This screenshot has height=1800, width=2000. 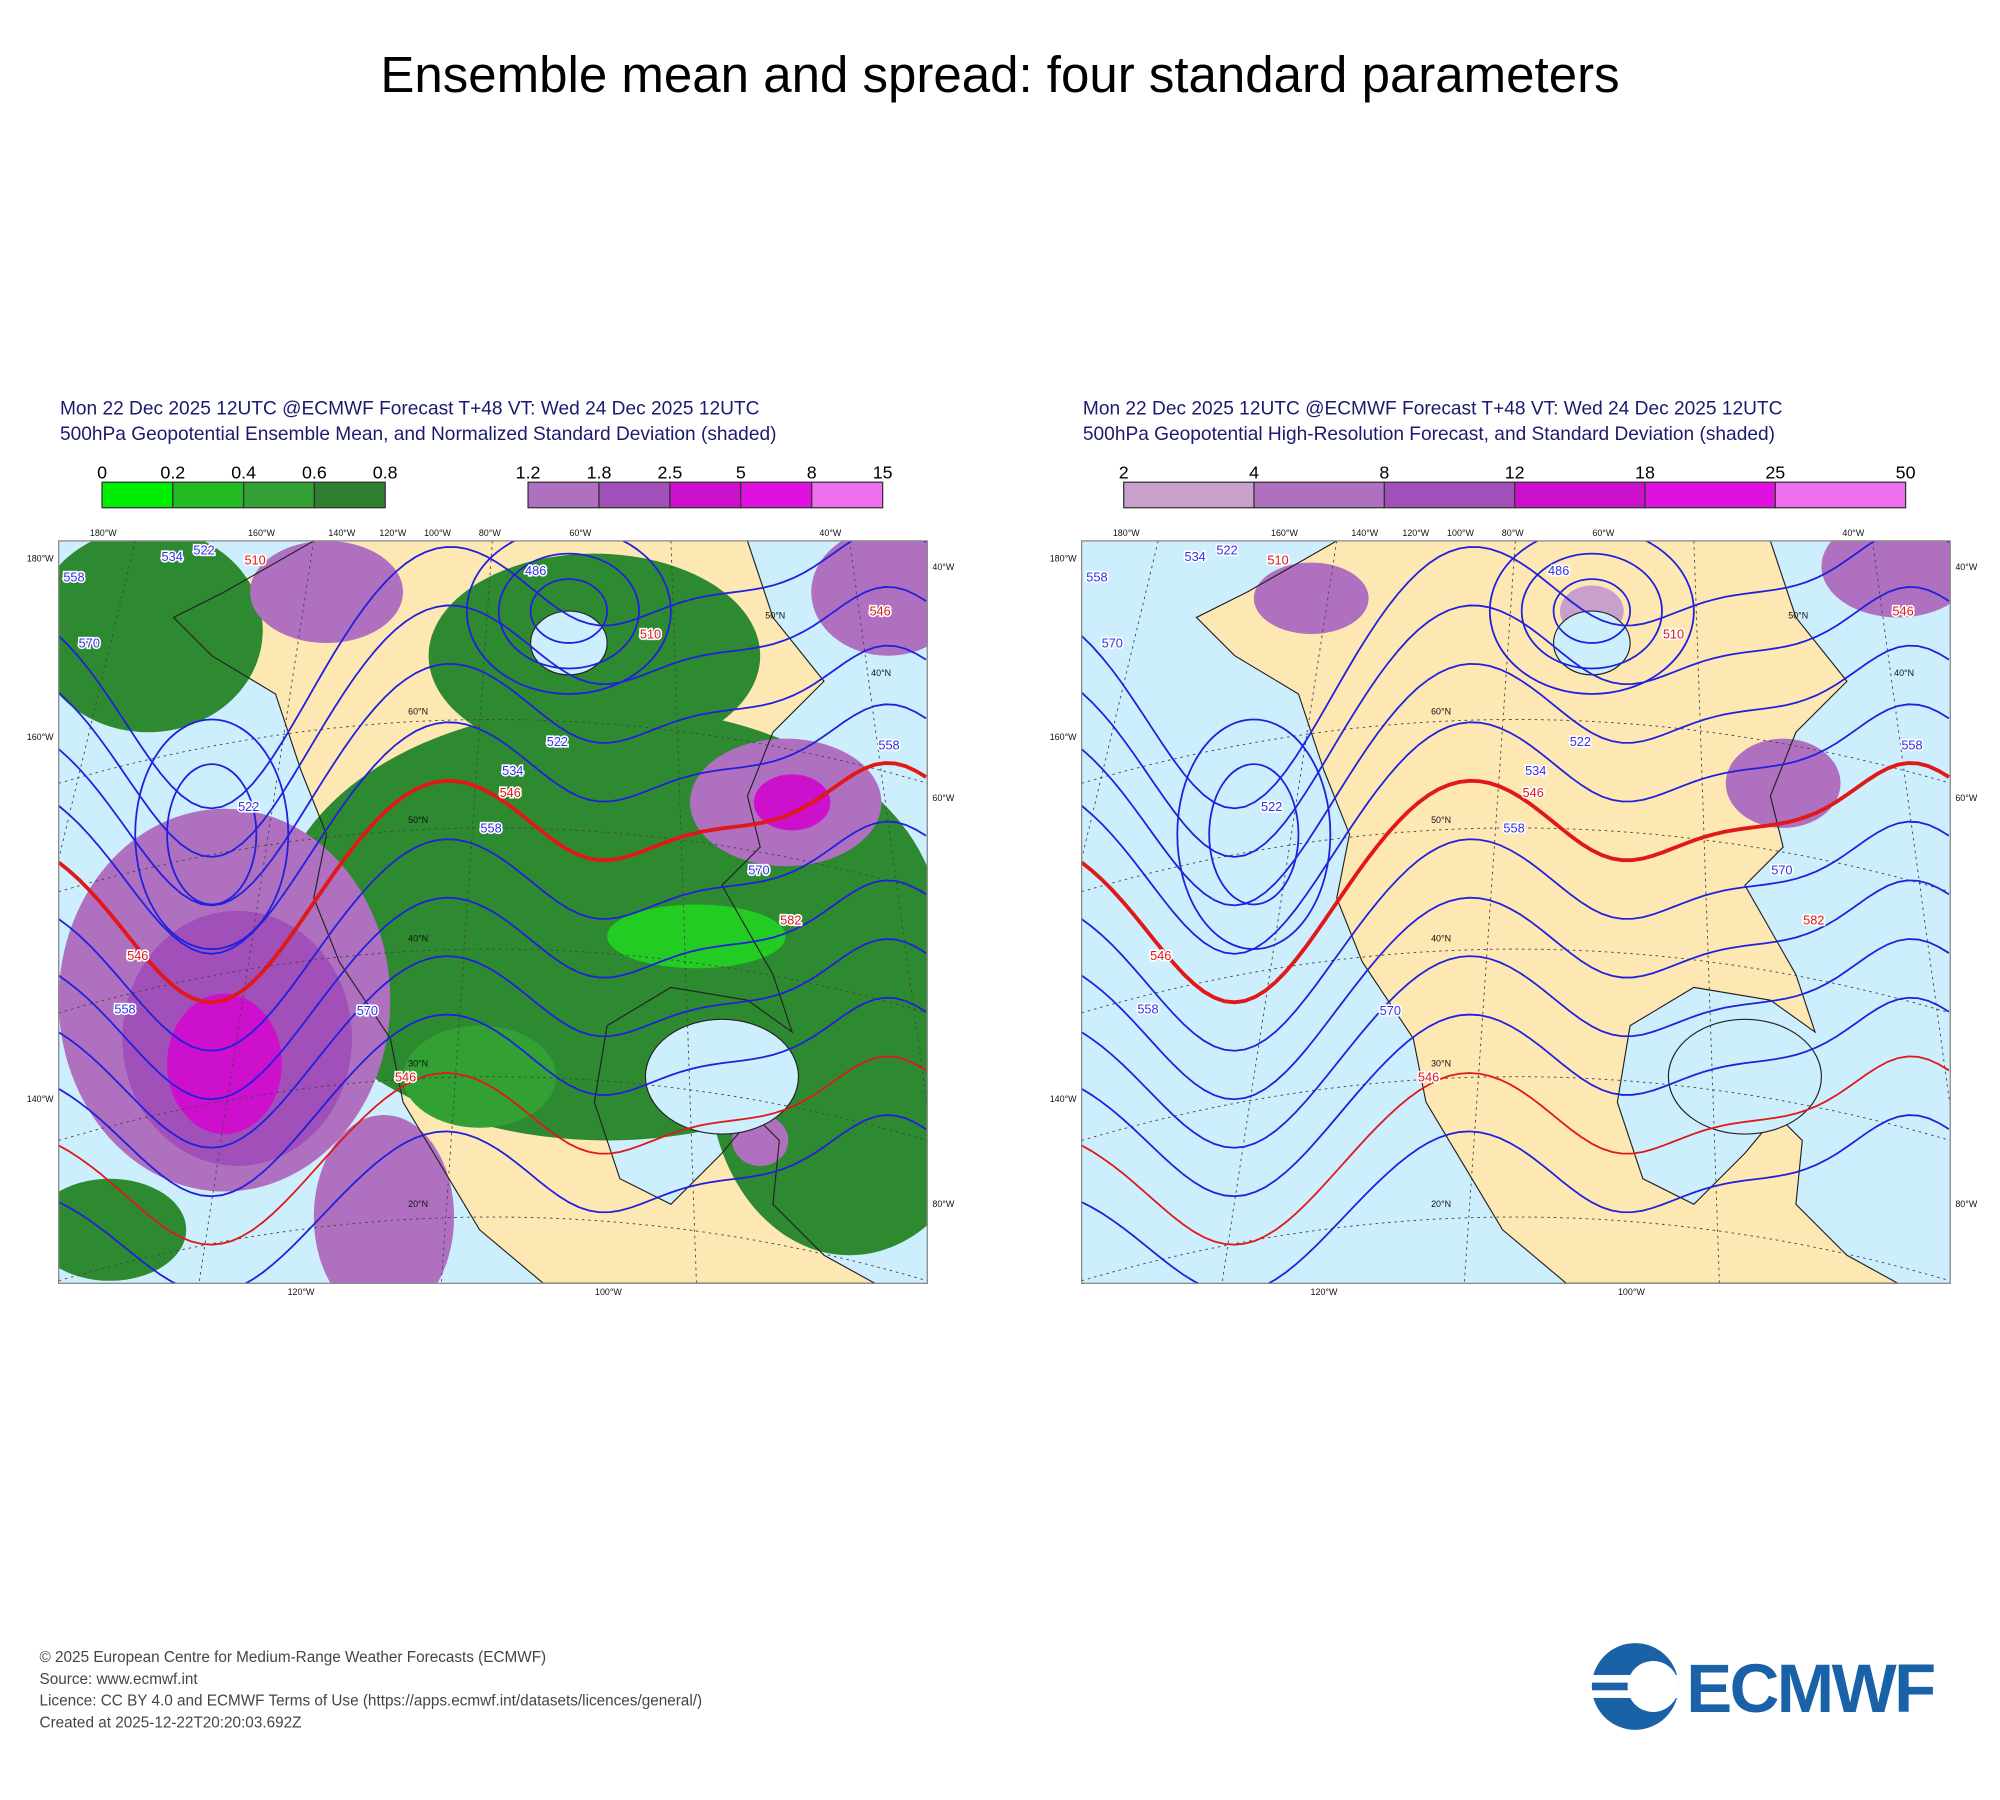 I want to click on edge-label: 100°W, so click(x=1631, y=1292).